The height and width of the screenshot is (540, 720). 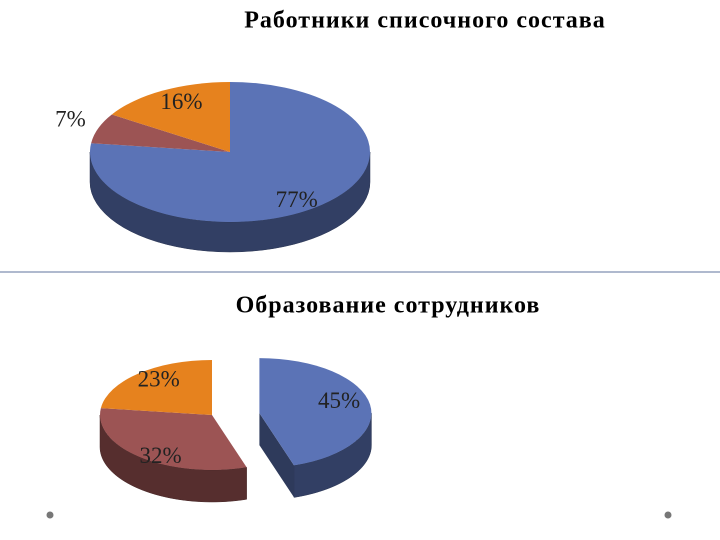 What do you see at coordinates (70, 119) in the screenshot?
I see `data-label: 7%` at bounding box center [70, 119].